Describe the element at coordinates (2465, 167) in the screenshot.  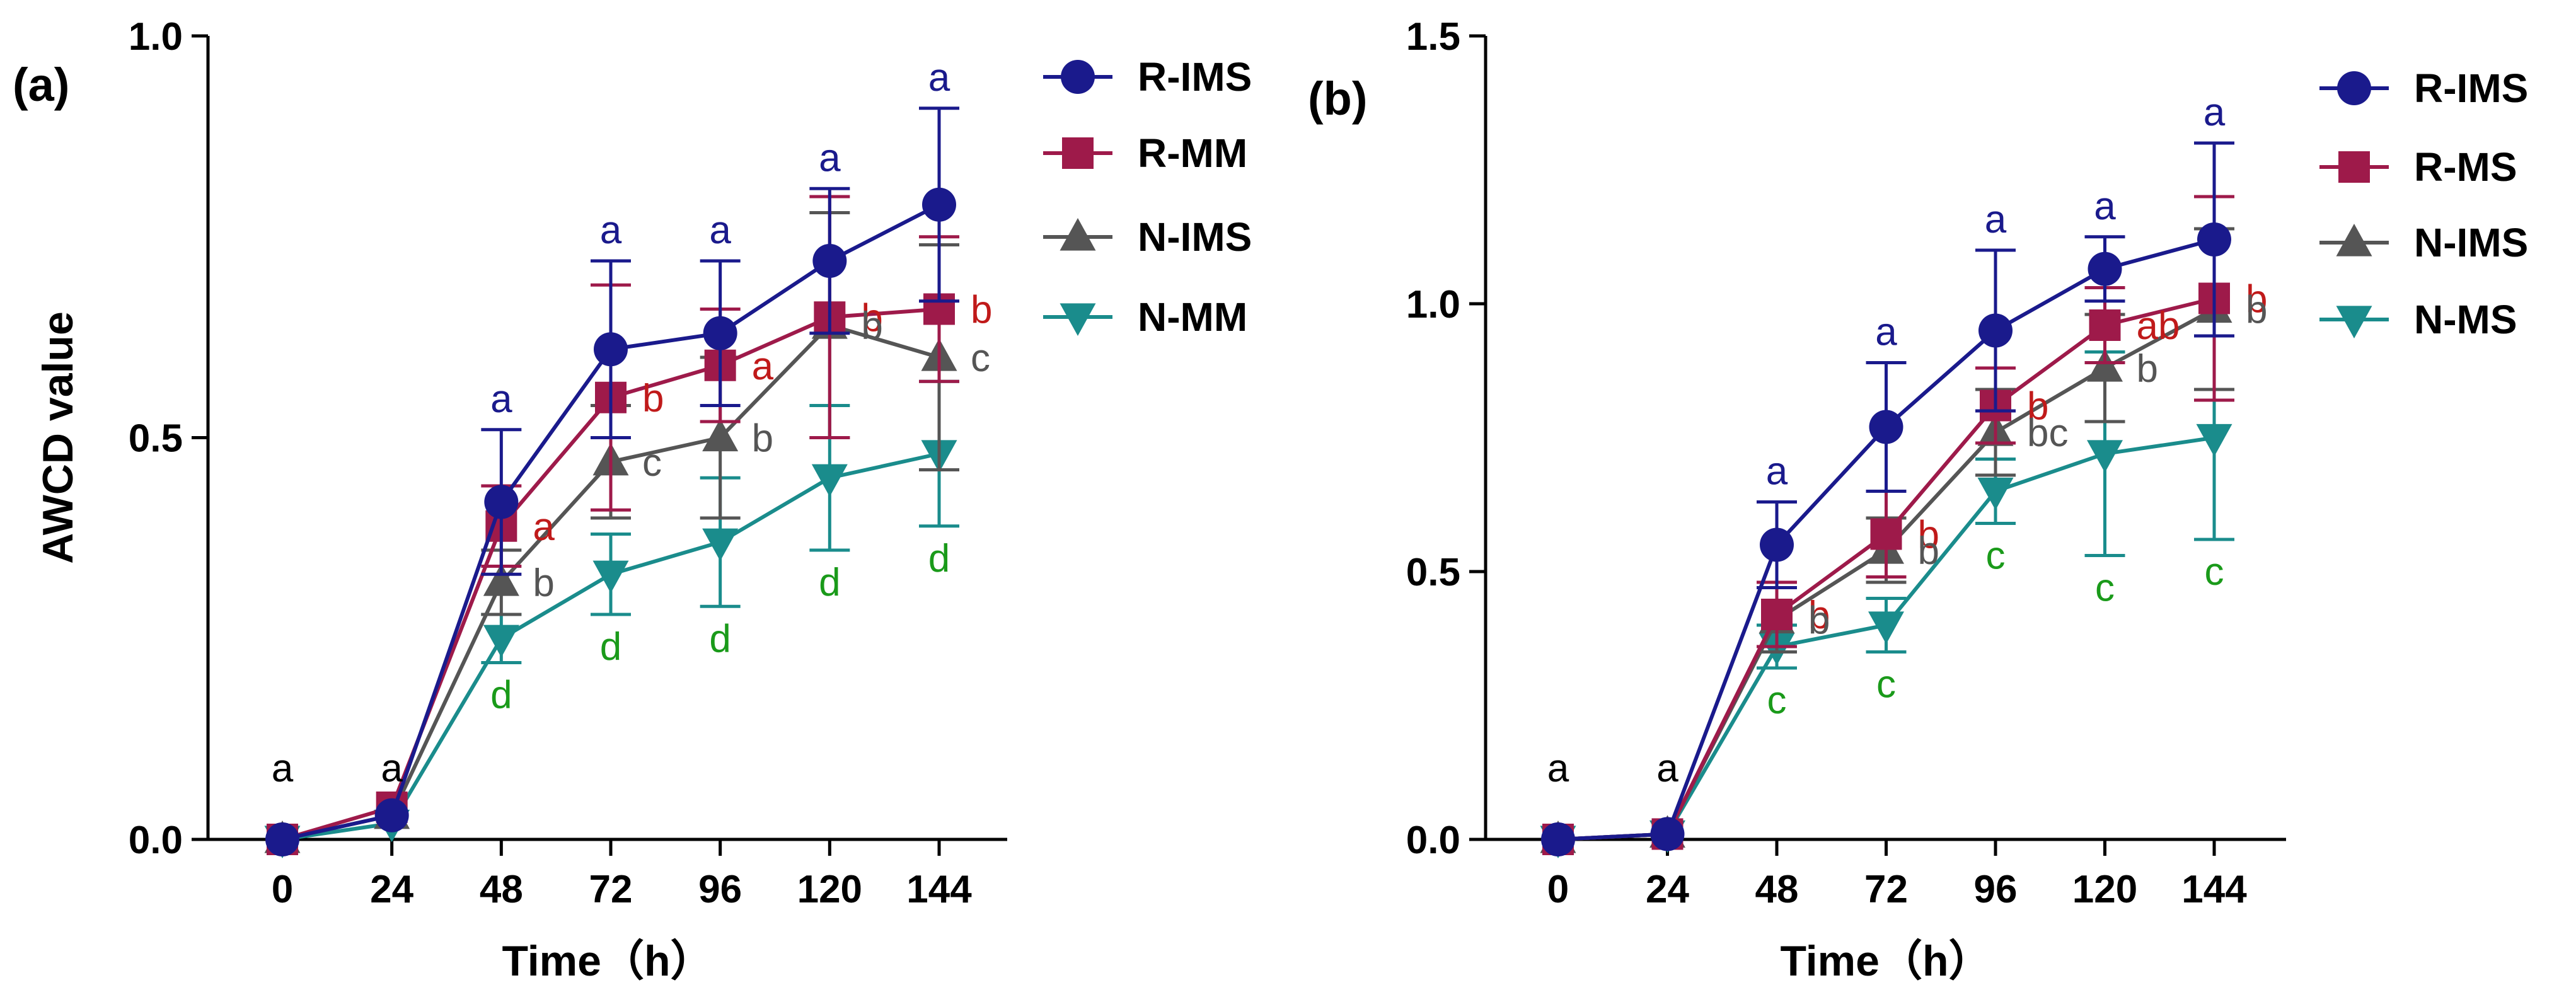
I see `legend-label: R-MS` at that location.